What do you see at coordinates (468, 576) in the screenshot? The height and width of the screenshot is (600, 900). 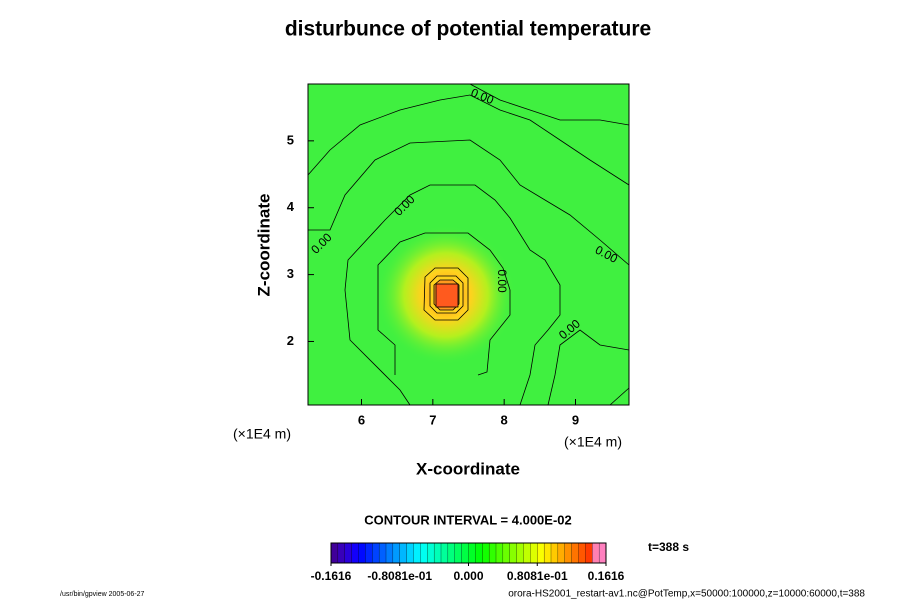 I see `colorbar-tick-label: 0.000` at bounding box center [468, 576].